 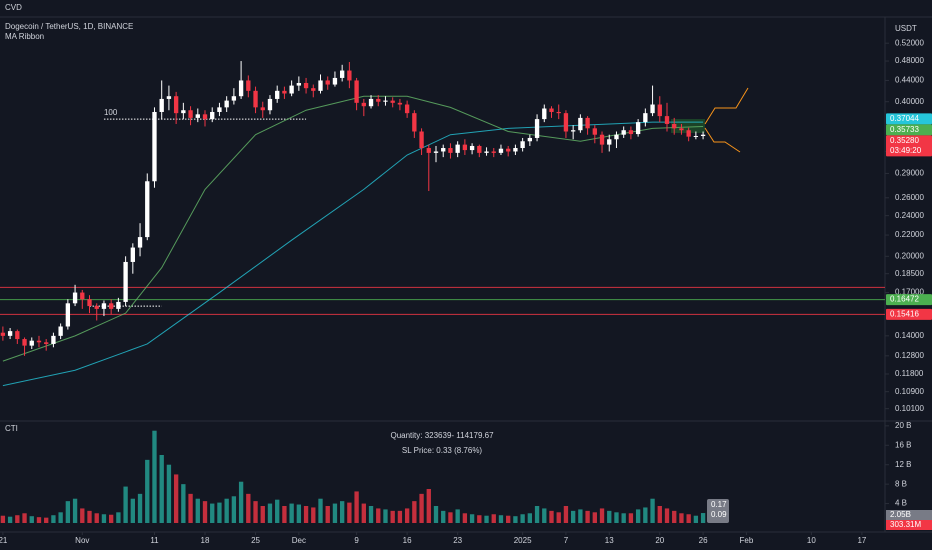 I want to click on y-tick-label: 0.12800, so click(x=909, y=355).